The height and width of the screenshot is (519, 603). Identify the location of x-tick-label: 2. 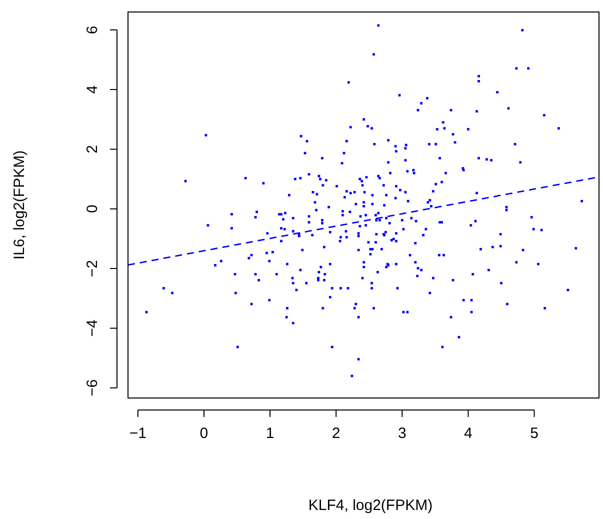
(336, 433).